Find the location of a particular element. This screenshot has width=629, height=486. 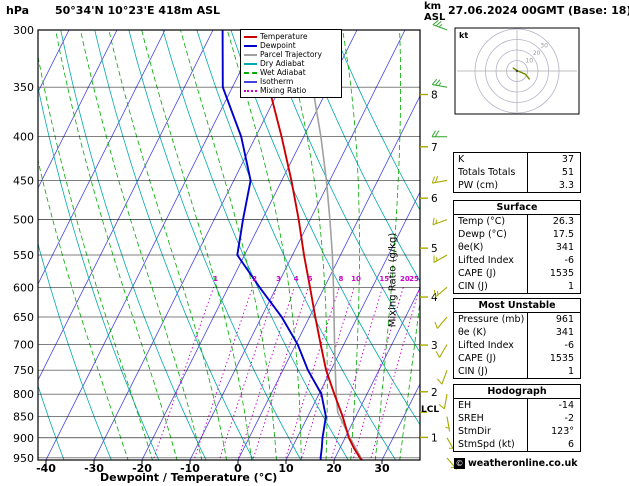

lcl-marker-label: LCL is located at coordinates (430, 410).